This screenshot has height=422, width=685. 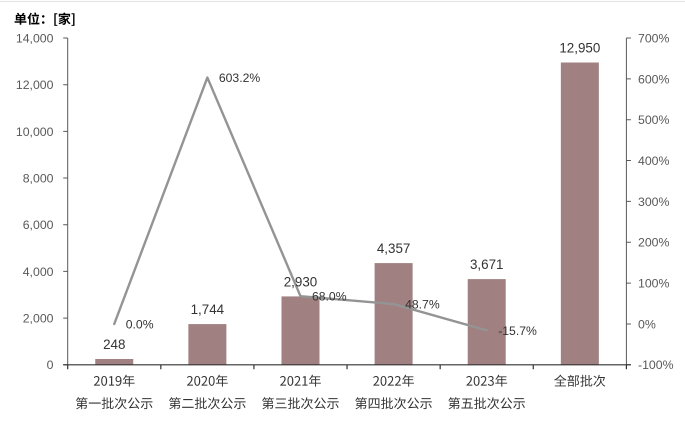 I want to click on svg-text: 4,000, so click(x=38, y=272).